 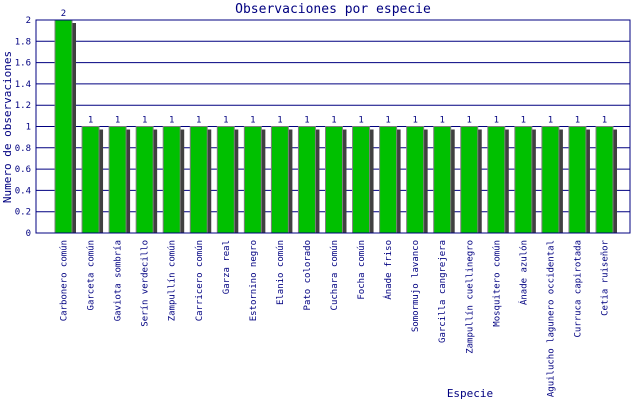 I want to click on x-tick-label: Estornino negro, so click(x=254, y=280).